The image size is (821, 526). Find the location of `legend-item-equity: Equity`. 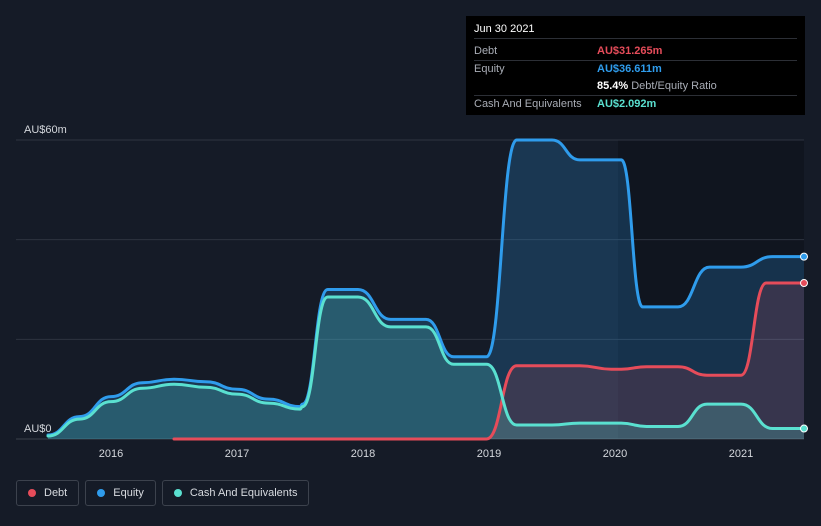

legend-item-equity: Equity is located at coordinates (120, 493).